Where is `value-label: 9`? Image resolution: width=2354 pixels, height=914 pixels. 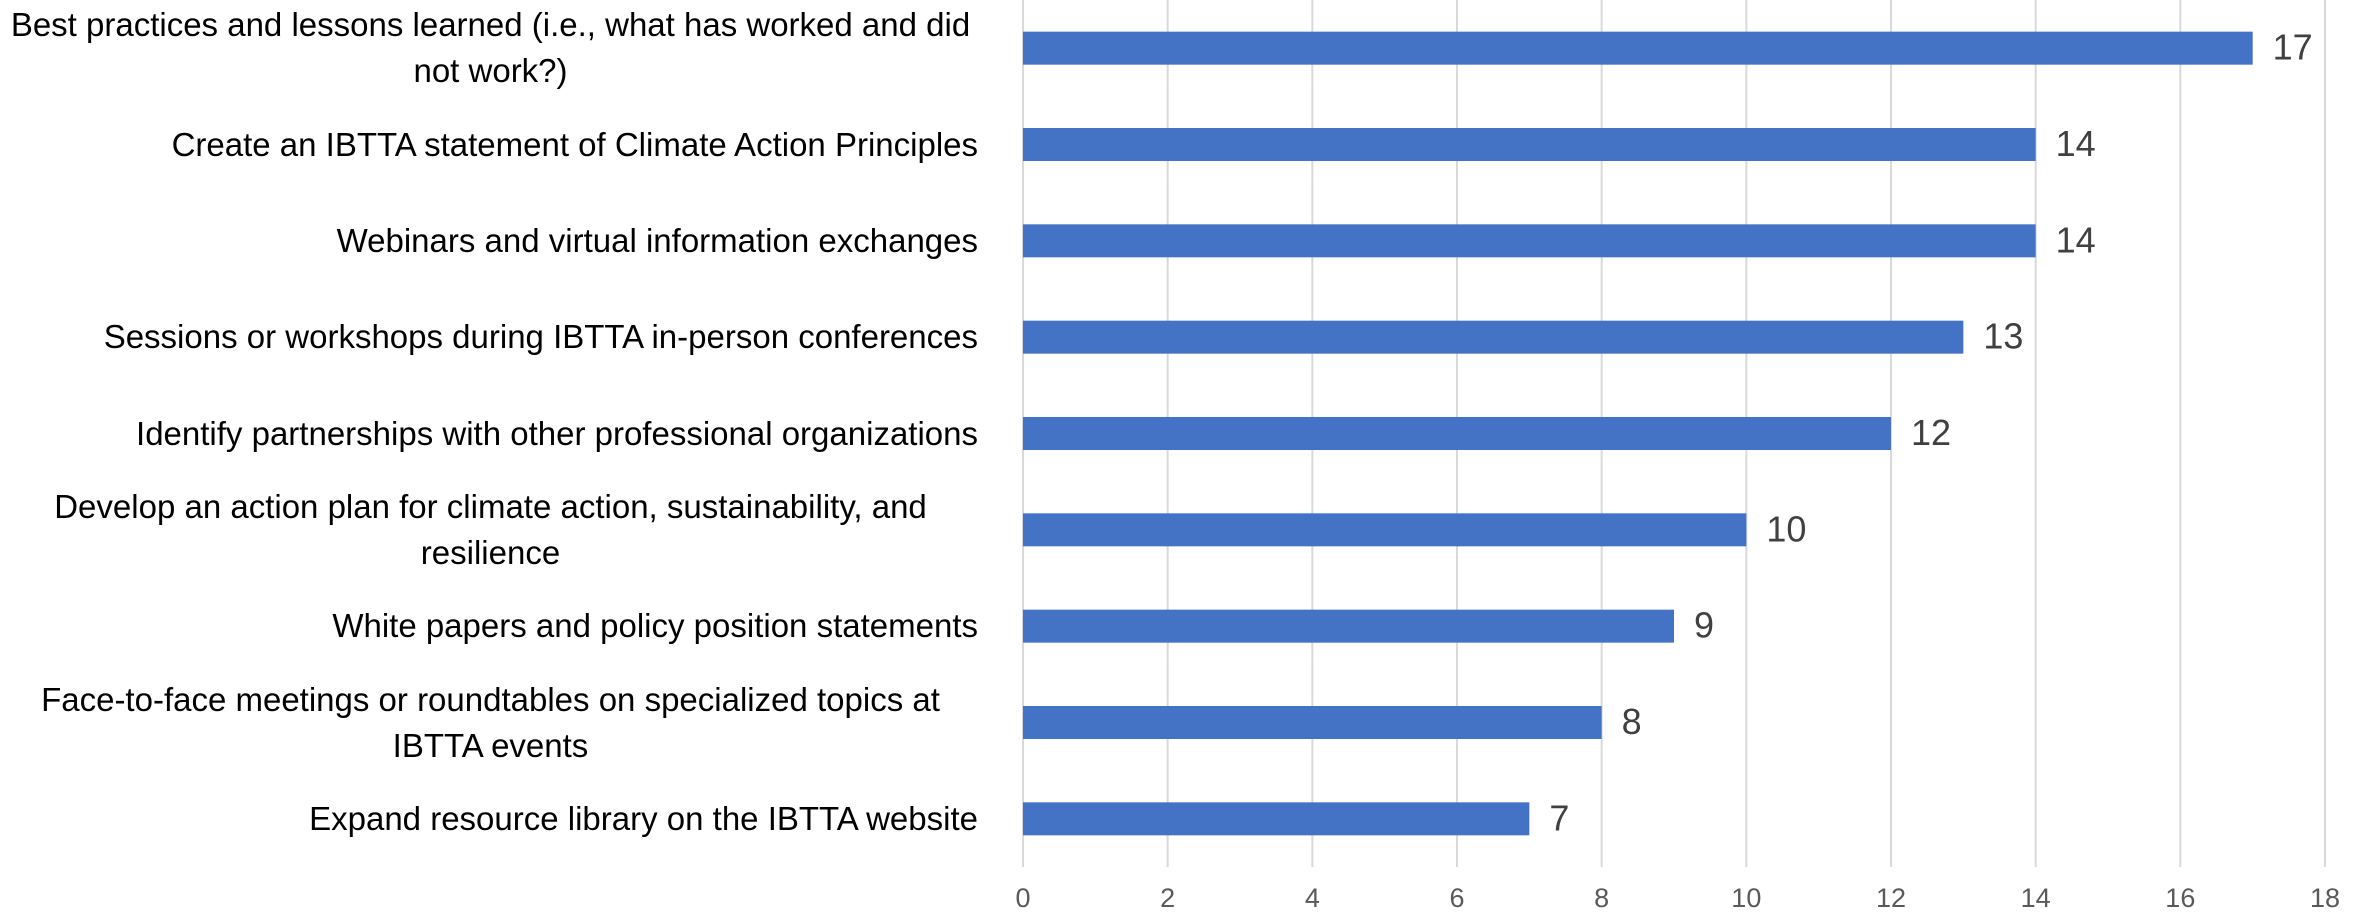 value-label: 9 is located at coordinates (1704, 625).